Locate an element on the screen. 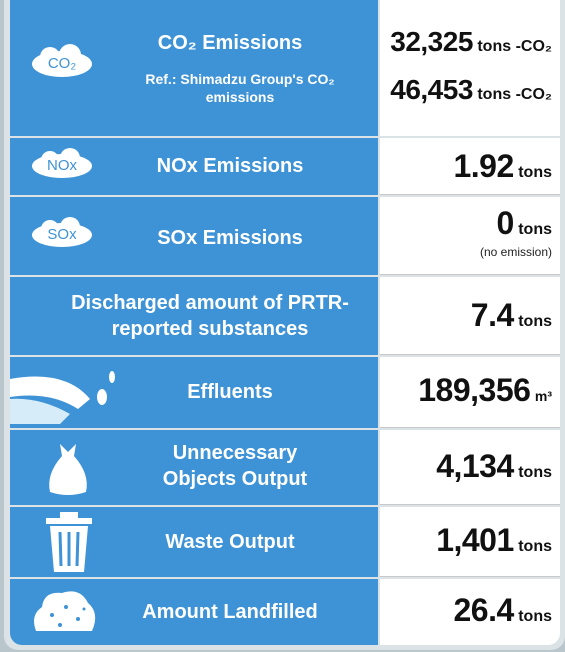 Image resolution: width=565 pixels, height=652 pixels. icon-label: NOx is located at coordinates (62, 165).